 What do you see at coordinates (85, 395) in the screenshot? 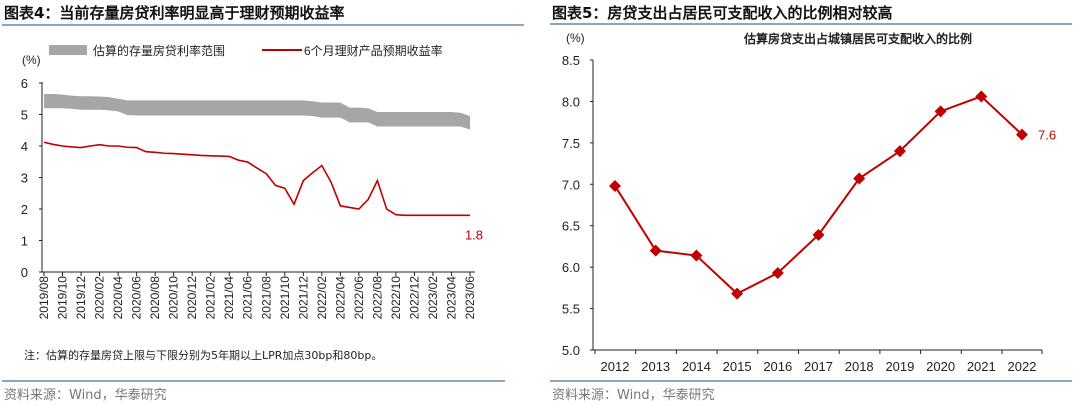
I see `left-source: 资料来源：Wind，华泰研究` at bounding box center [85, 395].